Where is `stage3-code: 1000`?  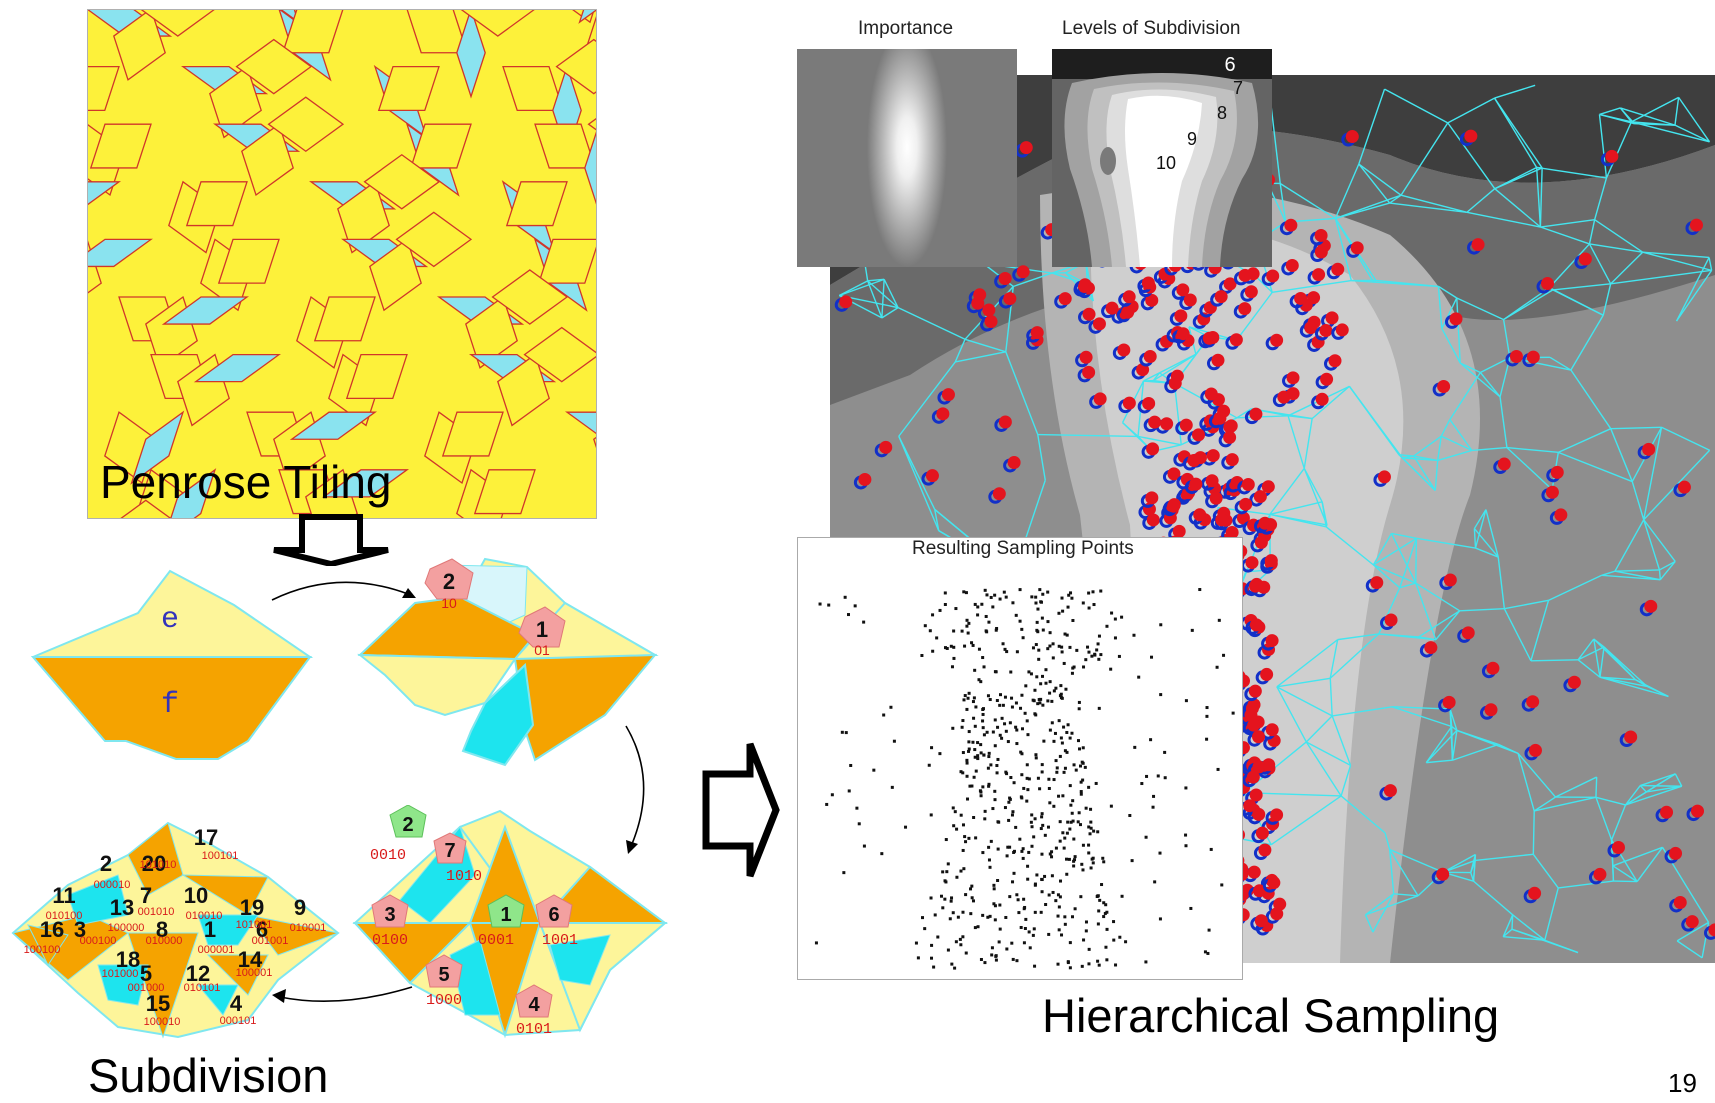
stage3-code: 1000 is located at coordinates (444, 1000).